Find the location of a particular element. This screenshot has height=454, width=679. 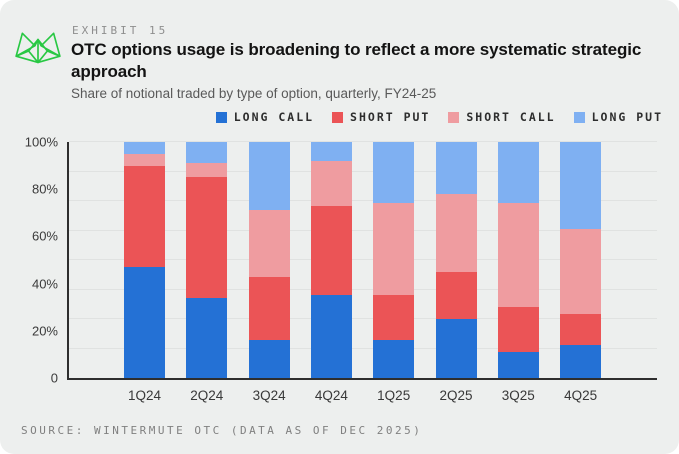

legend-item: SHORT CALL is located at coordinates (501, 117).